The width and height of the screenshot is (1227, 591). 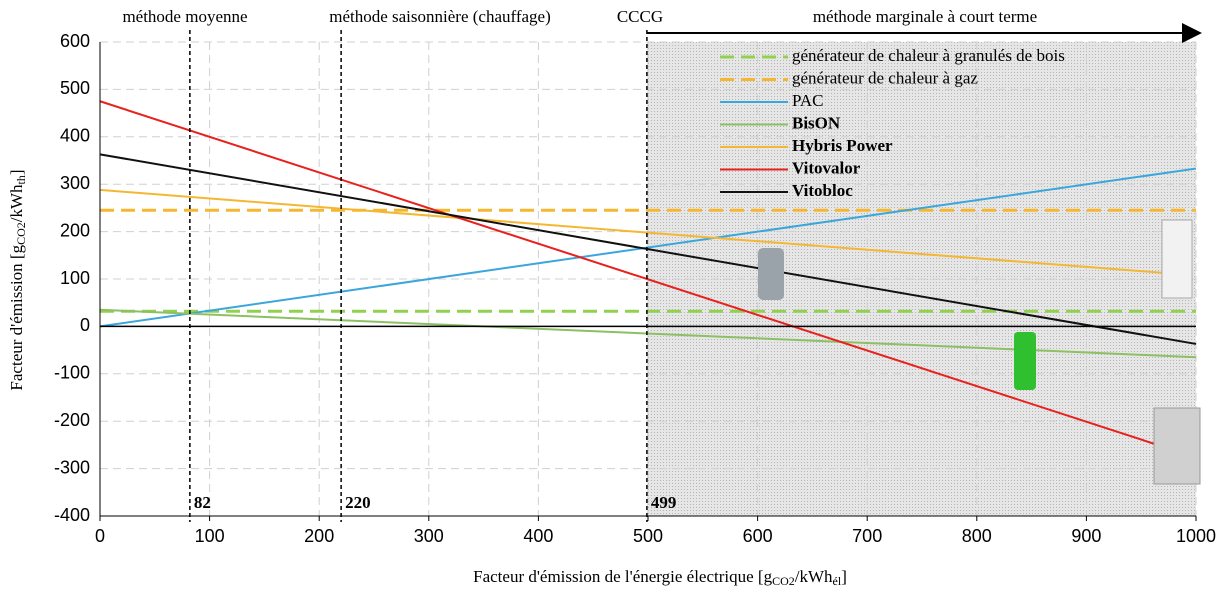 What do you see at coordinates (783, 581) in the screenshot?
I see `x-label-part: CO2` at bounding box center [783, 581].